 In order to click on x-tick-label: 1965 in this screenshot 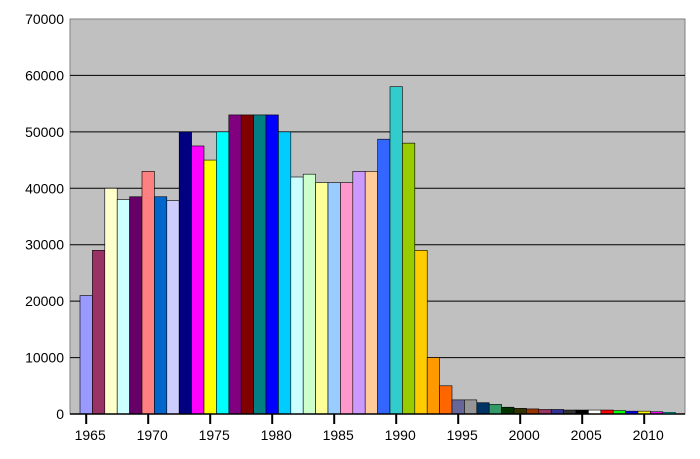, I will do `click(90, 435)`.